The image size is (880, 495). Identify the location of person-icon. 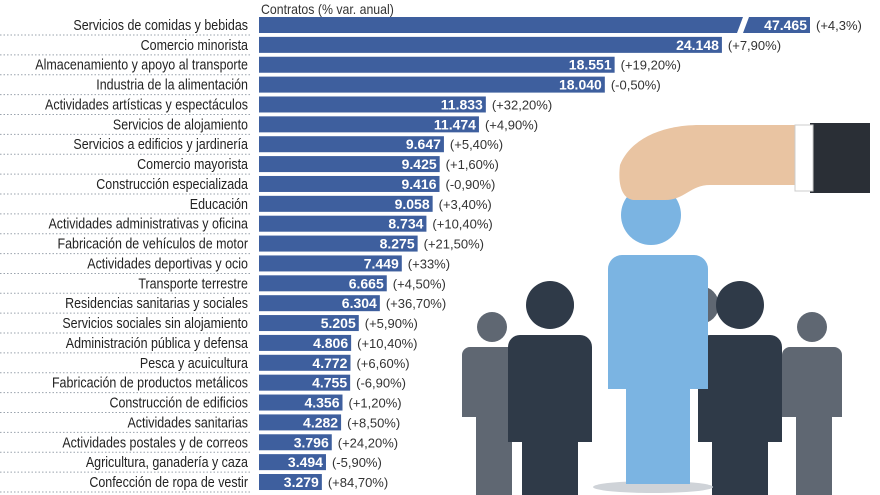
(645, 388).